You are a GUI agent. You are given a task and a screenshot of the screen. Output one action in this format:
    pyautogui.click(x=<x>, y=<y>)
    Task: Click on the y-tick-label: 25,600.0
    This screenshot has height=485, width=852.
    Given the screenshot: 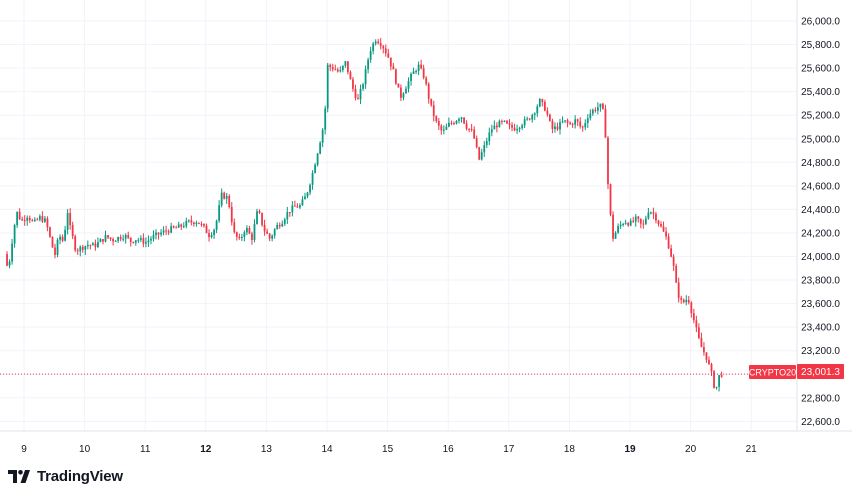 What is the action you would take?
    pyautogui.click(x=820, y=69)
    